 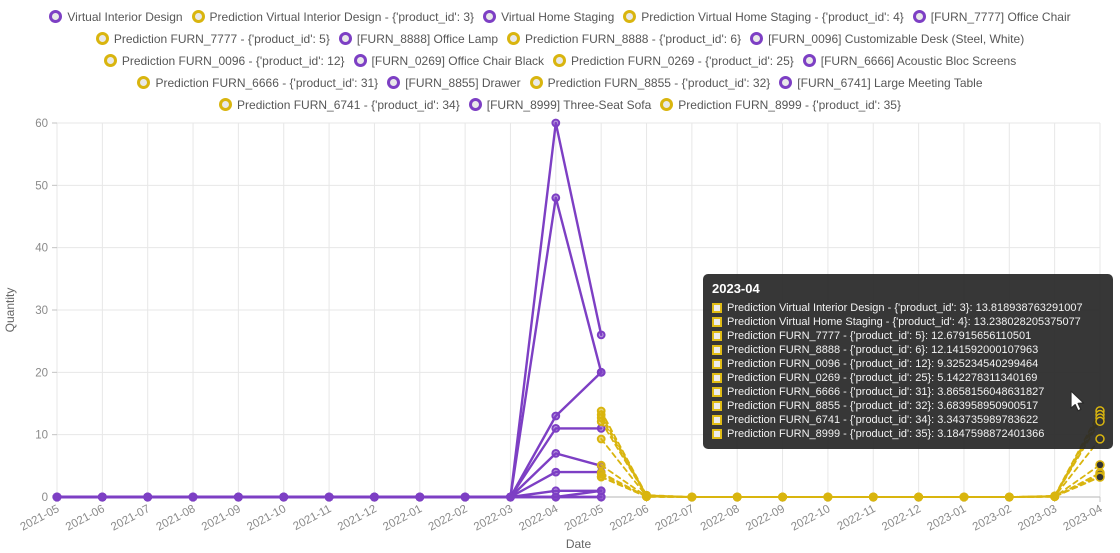 What do you see at coordinates (41, 373) in the screenshot?
I see `y-tick-label: 20` at bounding box center [41, 373].